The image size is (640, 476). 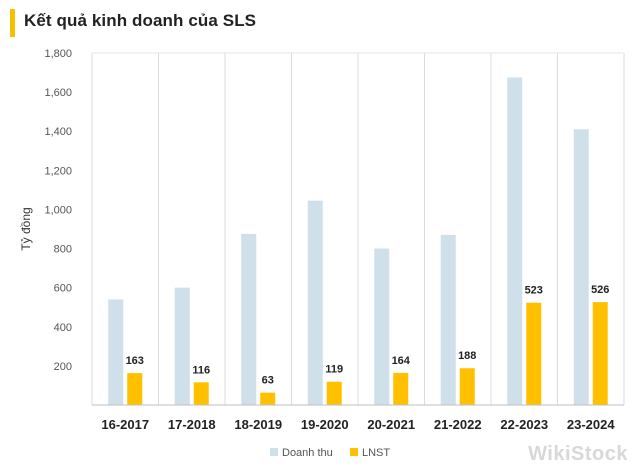 I want to click on x-tick-label: 21-2022, so click(x=458, y=424).